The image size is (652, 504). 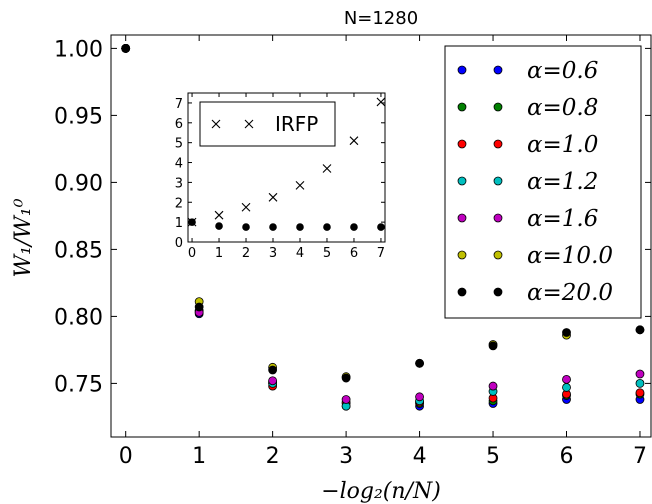 What do you see at coordinates (23, 237) in the screenshot?
I see `y-axis-label: W₁/W₁⁰` at bounding box center [23, 237].